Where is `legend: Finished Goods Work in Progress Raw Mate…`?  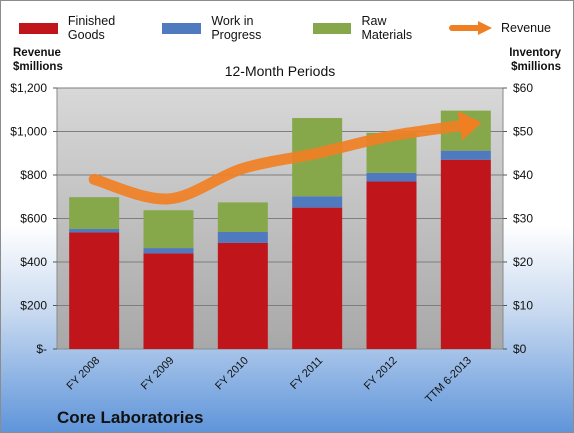 legend: Finished Goods Work in Progress Raw Mate… is located at coordinates (296, 28).